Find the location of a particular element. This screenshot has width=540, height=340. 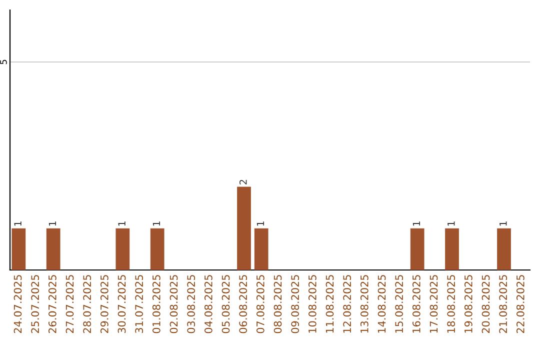

x-tick-label: 10.08.2025 is located at coordinates (312, 304).